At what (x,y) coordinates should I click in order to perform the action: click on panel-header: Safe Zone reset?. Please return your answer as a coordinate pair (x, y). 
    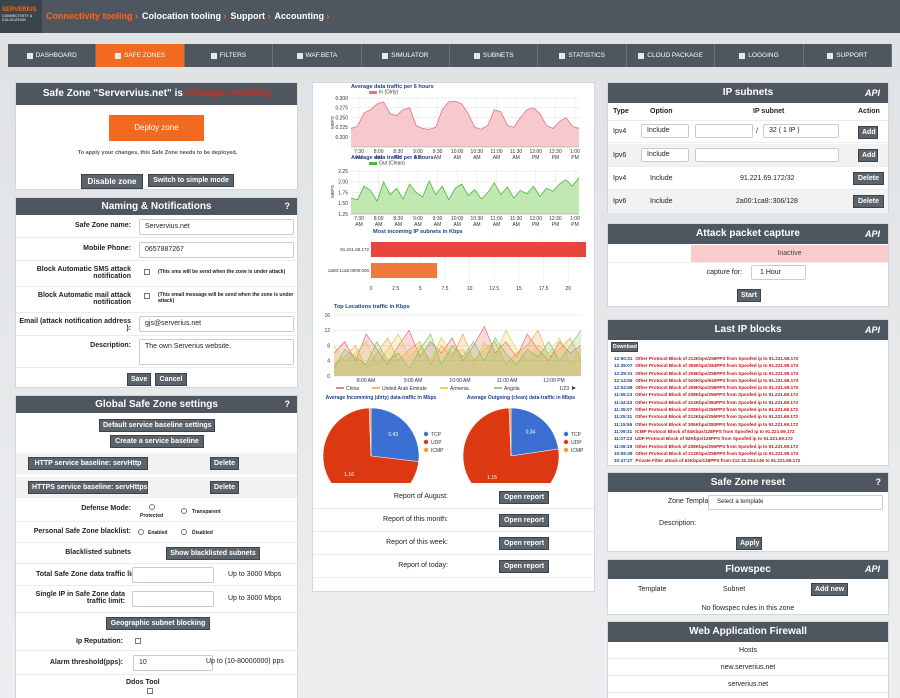
    Looking at the image, I should click on (748, 482).